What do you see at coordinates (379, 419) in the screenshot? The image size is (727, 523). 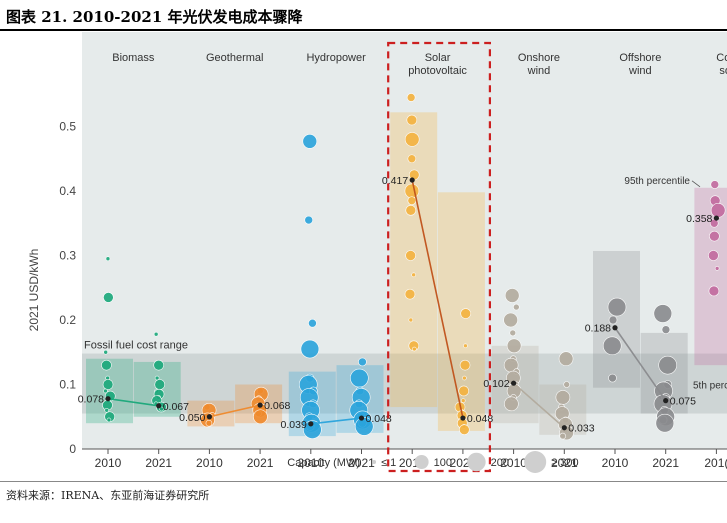 I see `hydropower-avg-label-2021: 0.048` at bounding box center [379, 419].